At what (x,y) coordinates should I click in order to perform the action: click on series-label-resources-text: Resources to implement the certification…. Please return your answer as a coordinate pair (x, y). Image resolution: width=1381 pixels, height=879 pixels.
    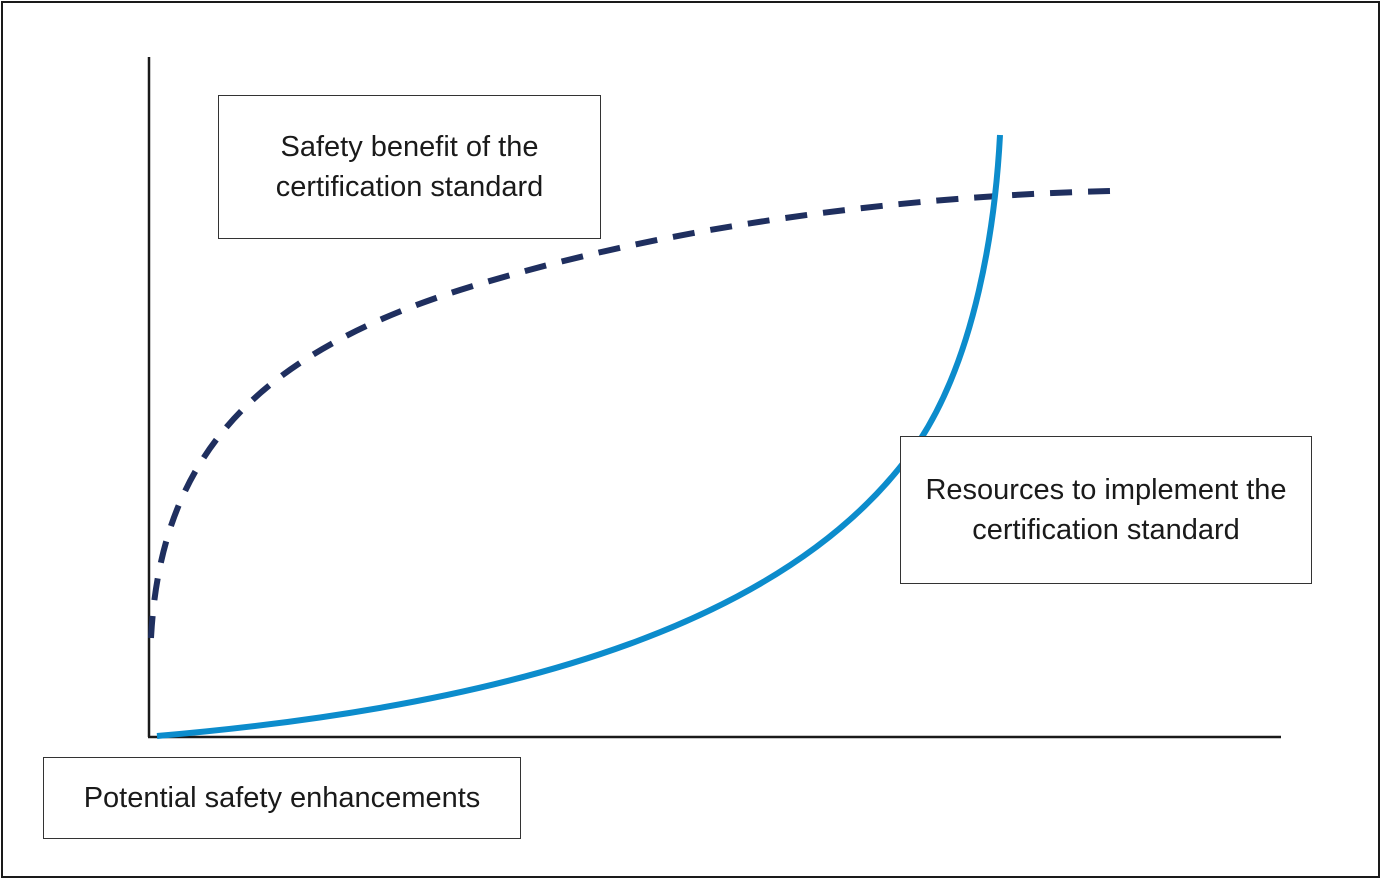
    Looking at the image, I should click on (1106, 510).